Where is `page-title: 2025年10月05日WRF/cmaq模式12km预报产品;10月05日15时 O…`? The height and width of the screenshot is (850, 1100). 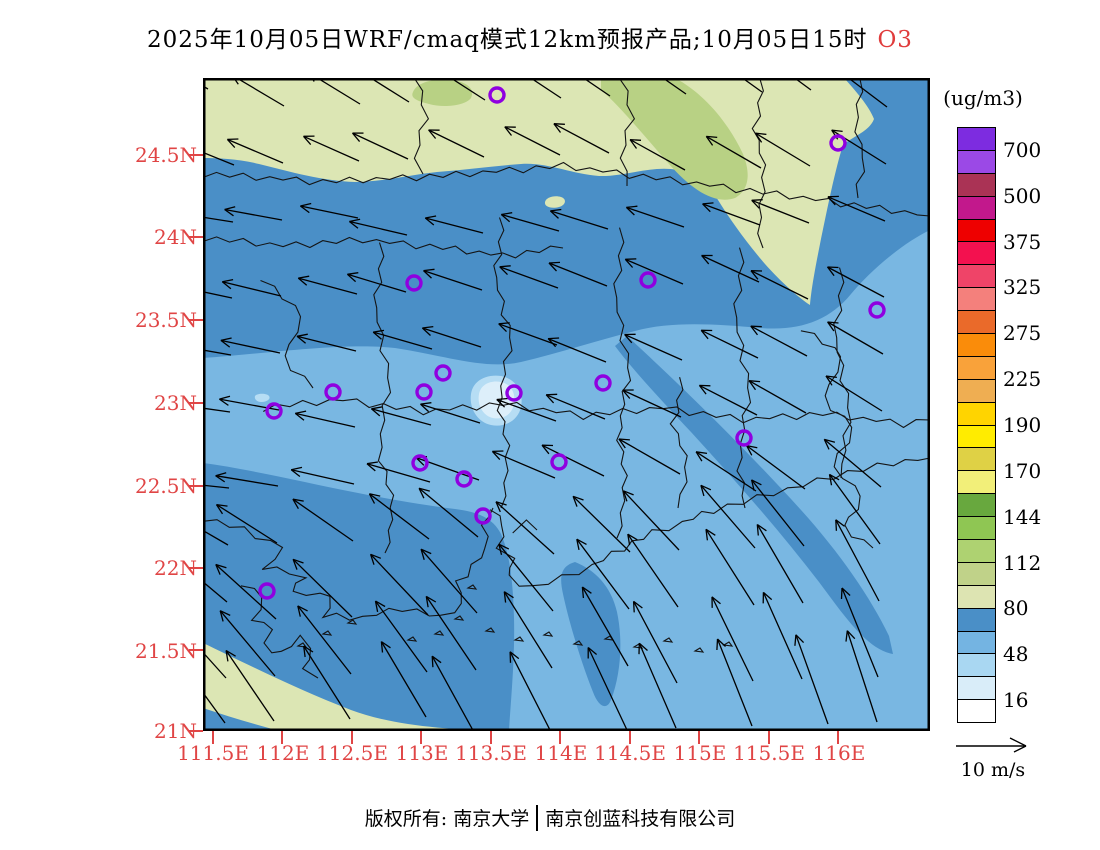
page-title: 2025年10月05日WRF/cmaq模式12km预报产品;10月05日15时 O… is located at coordinates (530, 37).